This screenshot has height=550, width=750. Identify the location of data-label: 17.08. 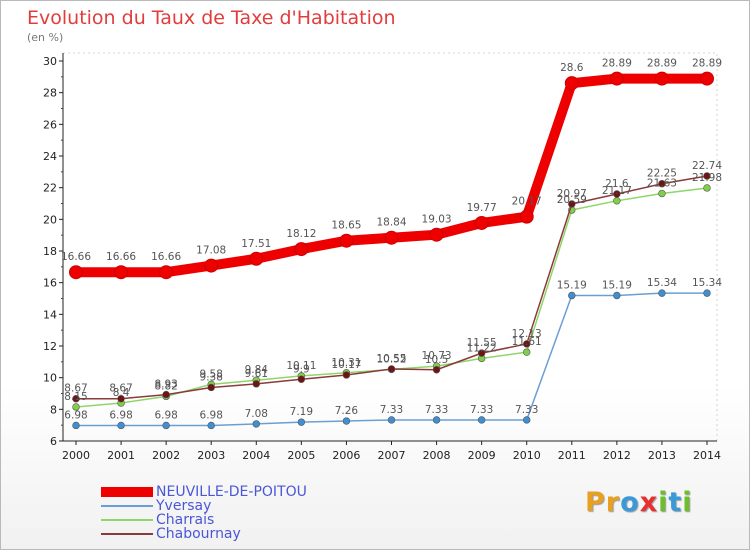
(211, 251).